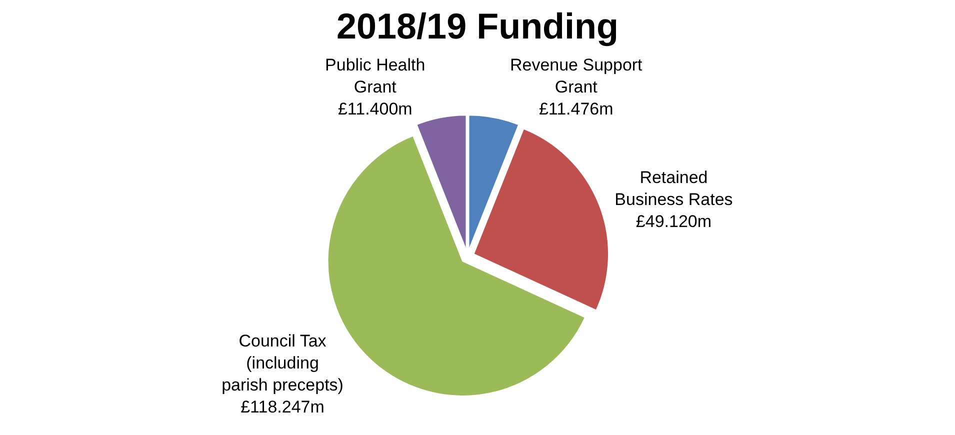  I want to click on data-label: £118.247m, so click(282, 407).